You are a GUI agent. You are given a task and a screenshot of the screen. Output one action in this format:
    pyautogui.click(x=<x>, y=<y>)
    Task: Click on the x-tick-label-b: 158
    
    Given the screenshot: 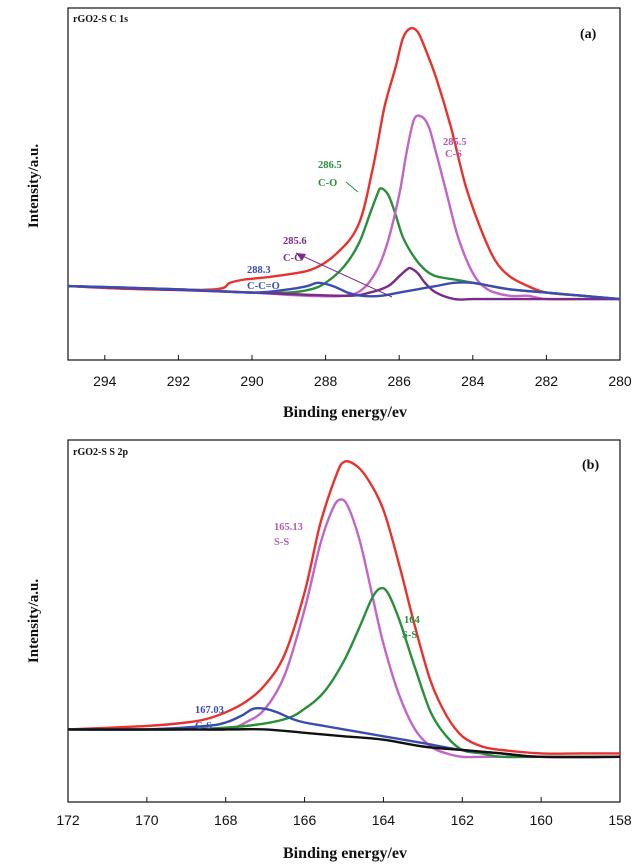 What is the action you would take?
    pyautogui.click(x=620, y=820)
    